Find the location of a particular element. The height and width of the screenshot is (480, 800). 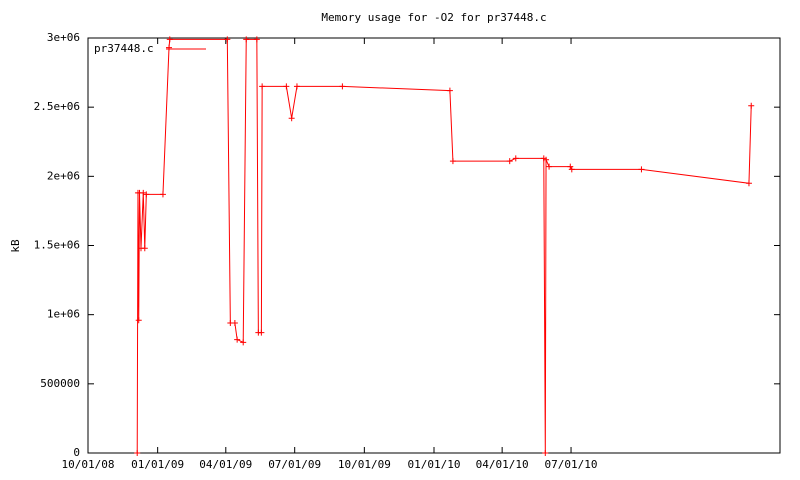

x-tick-label: 04/01/10 is located at coordinates (502, 464).